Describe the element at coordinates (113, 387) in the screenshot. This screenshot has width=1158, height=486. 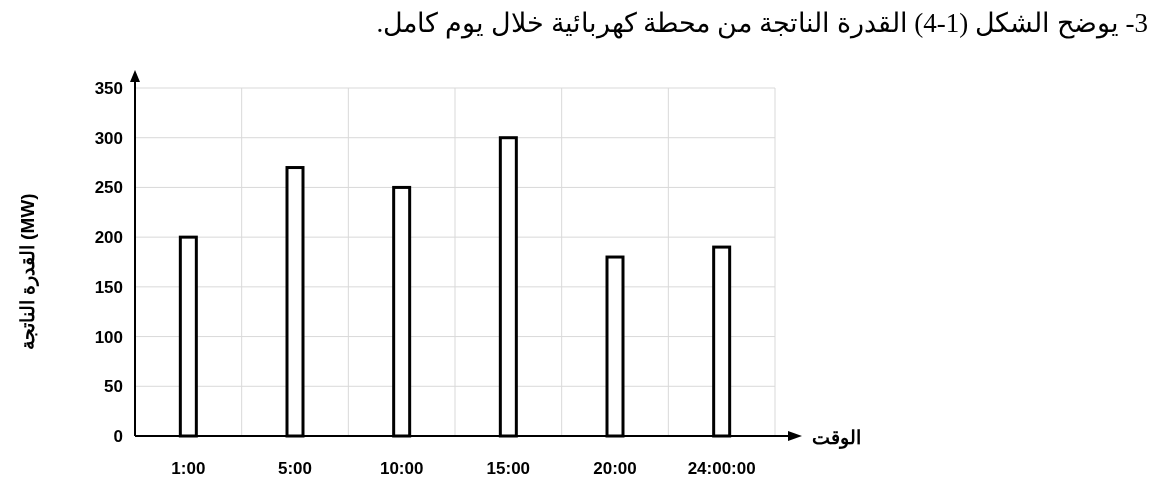
I see `y-tick-label: 50` at that location.